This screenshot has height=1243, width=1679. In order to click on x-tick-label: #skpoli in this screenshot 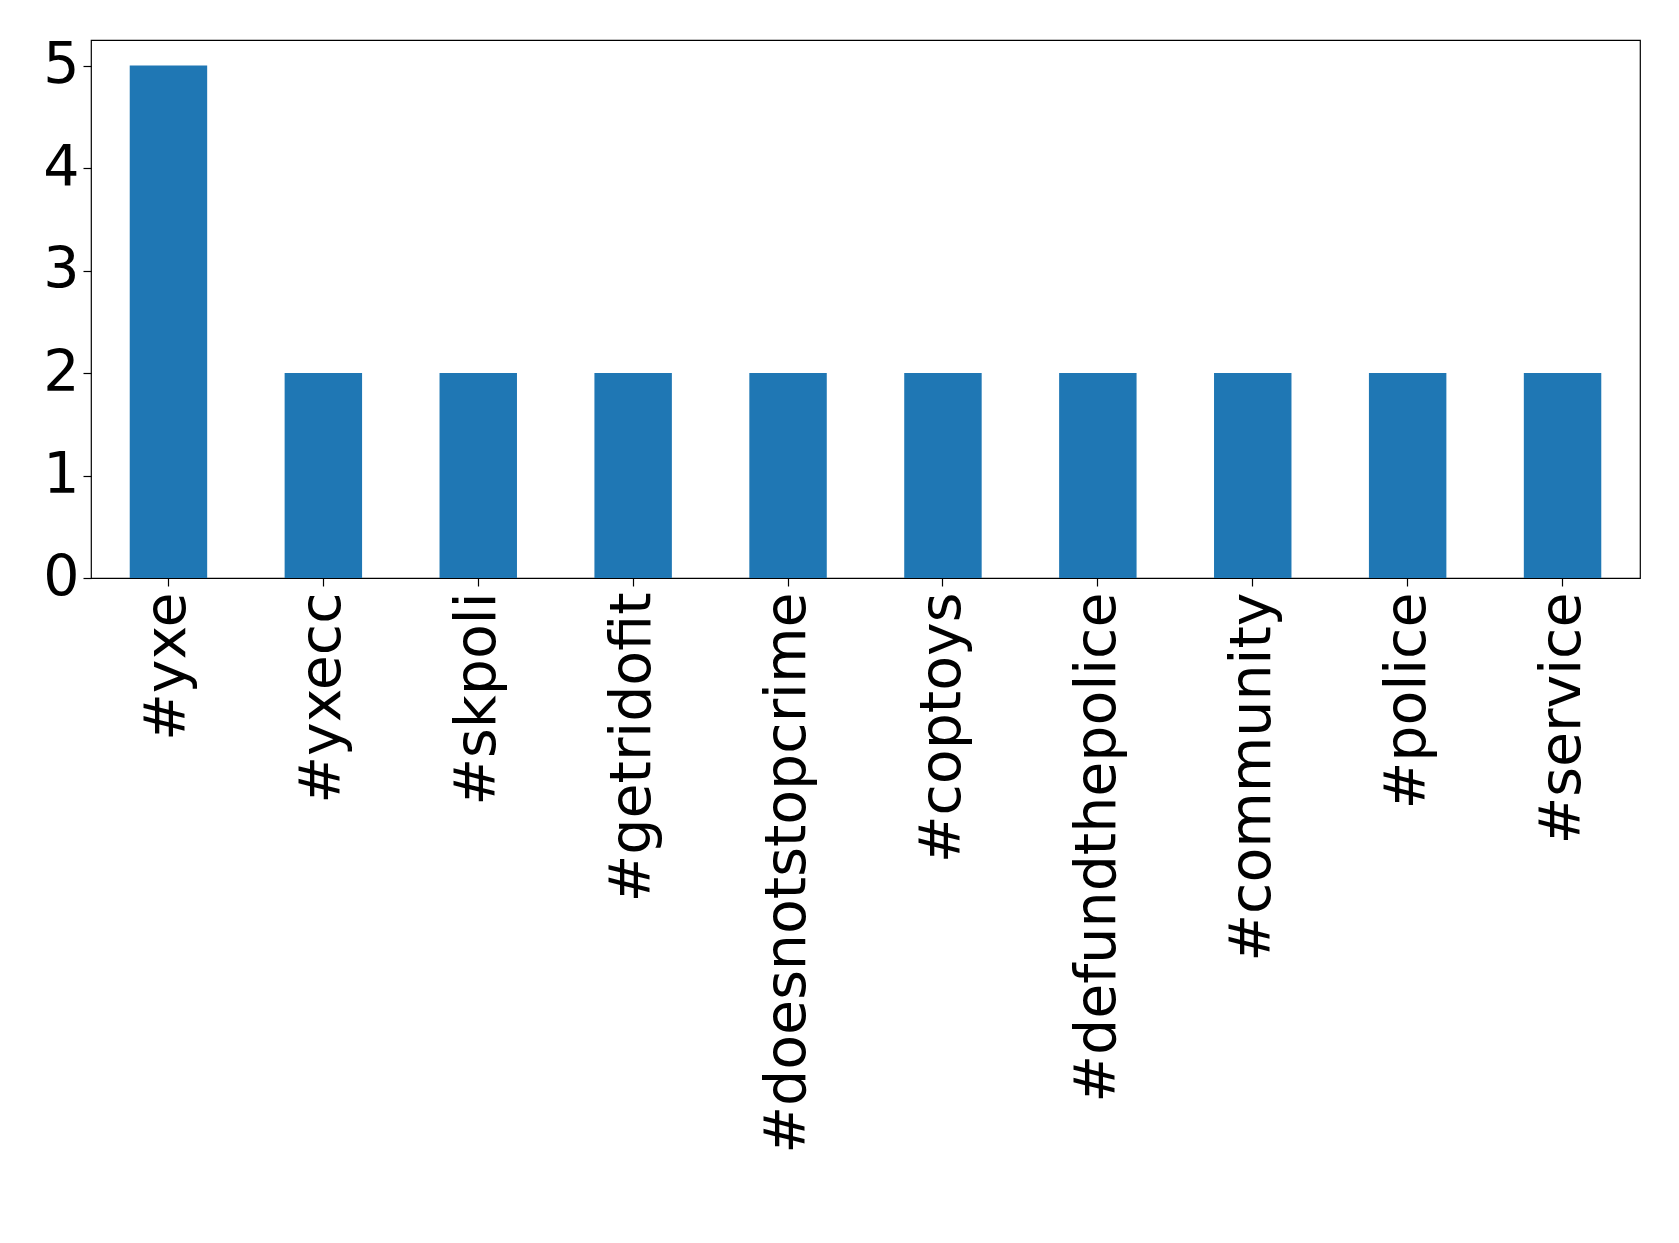, I will do `click(475, 699)`.